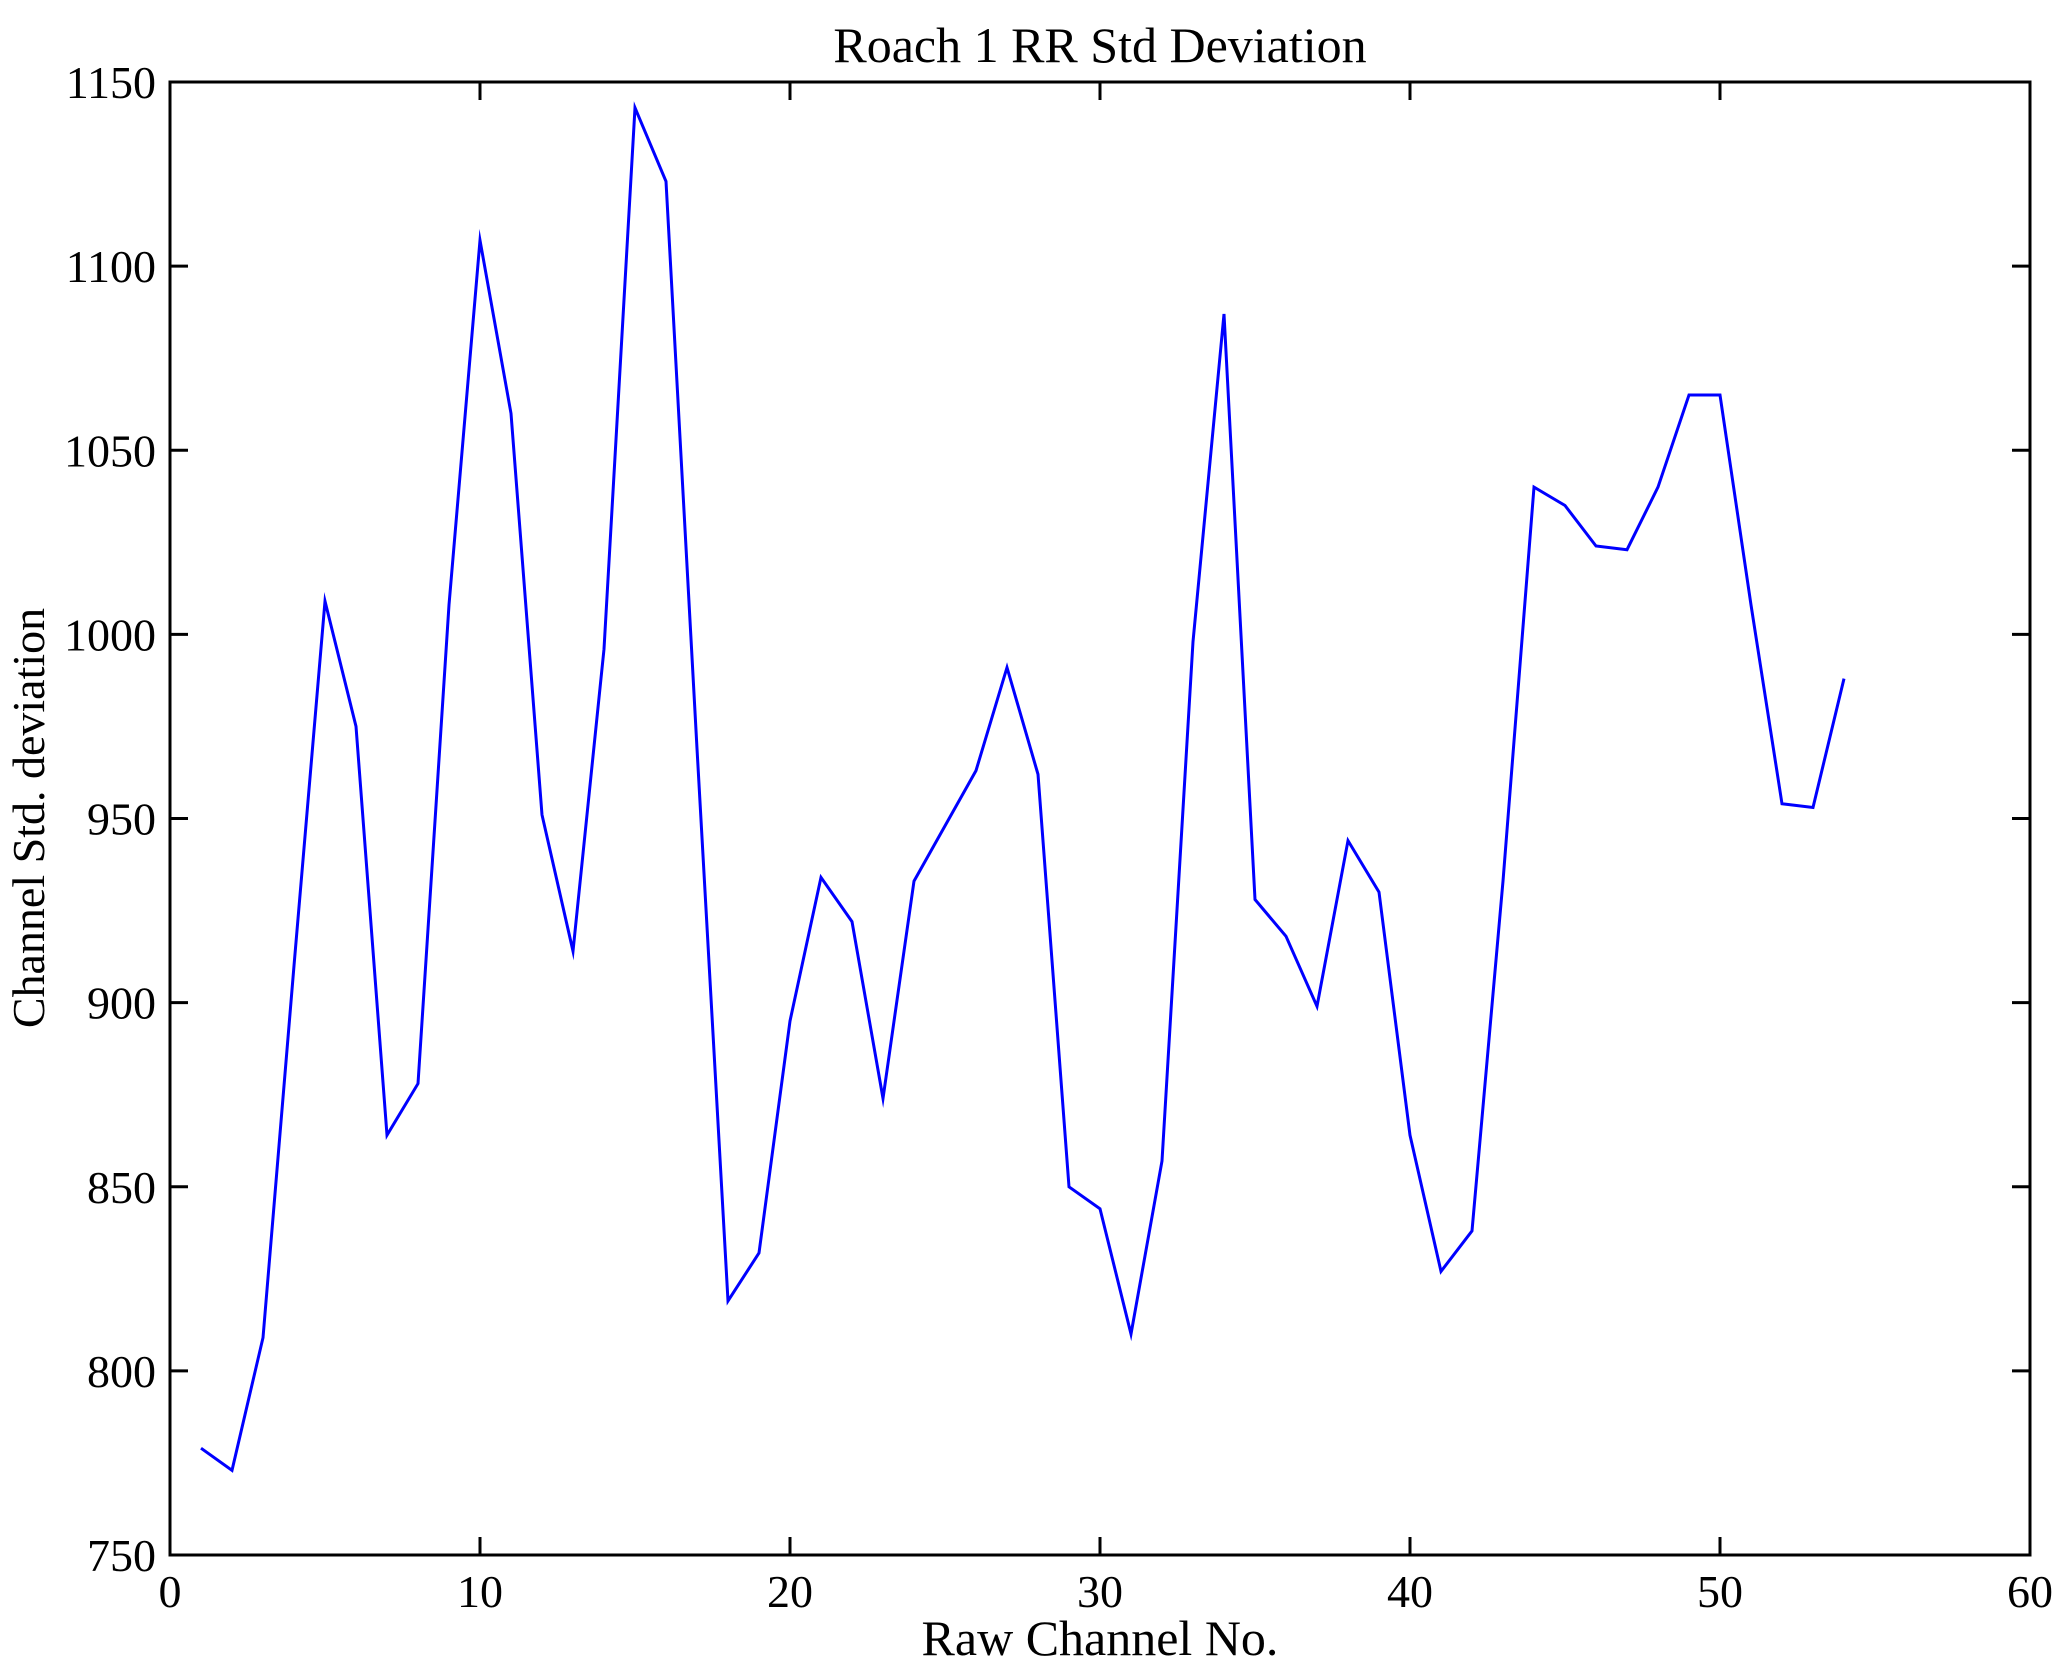 This screenshot has height=1671, width=2067. What do you see at coordinates (1100, 1638) in the screenshot?
I see `x-axis-label: Raw Channel No.` at bounding box center [1100, 1638].